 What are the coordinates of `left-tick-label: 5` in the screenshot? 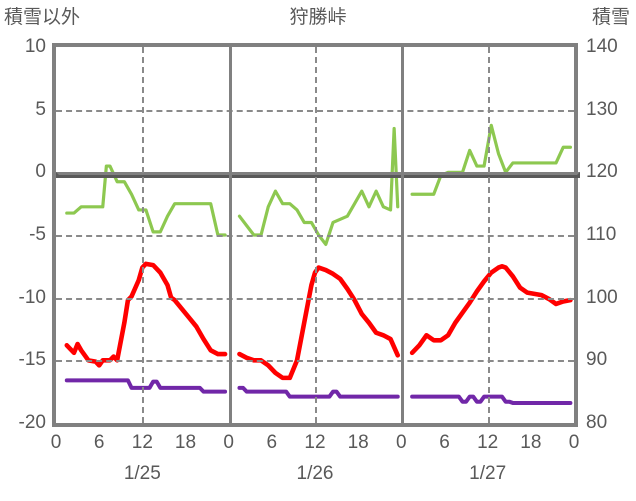 It's located at (40, 109).